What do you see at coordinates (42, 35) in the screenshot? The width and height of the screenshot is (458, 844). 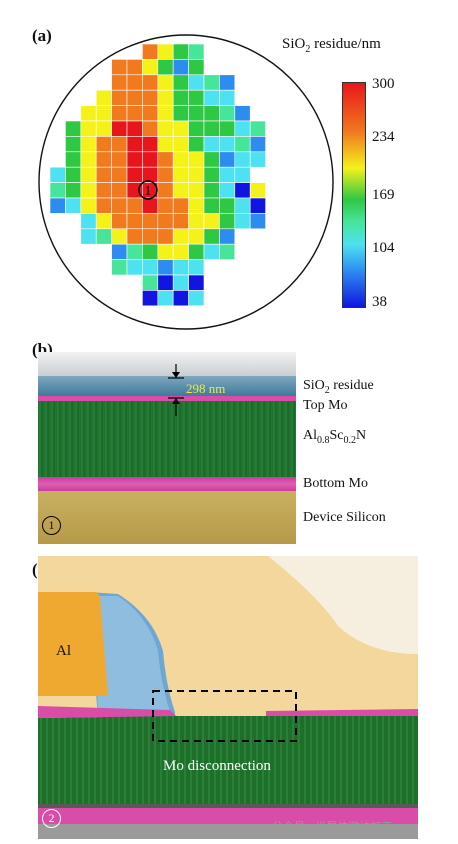 I see `panel-a-label: (a)` at bounding box center [42, 35].